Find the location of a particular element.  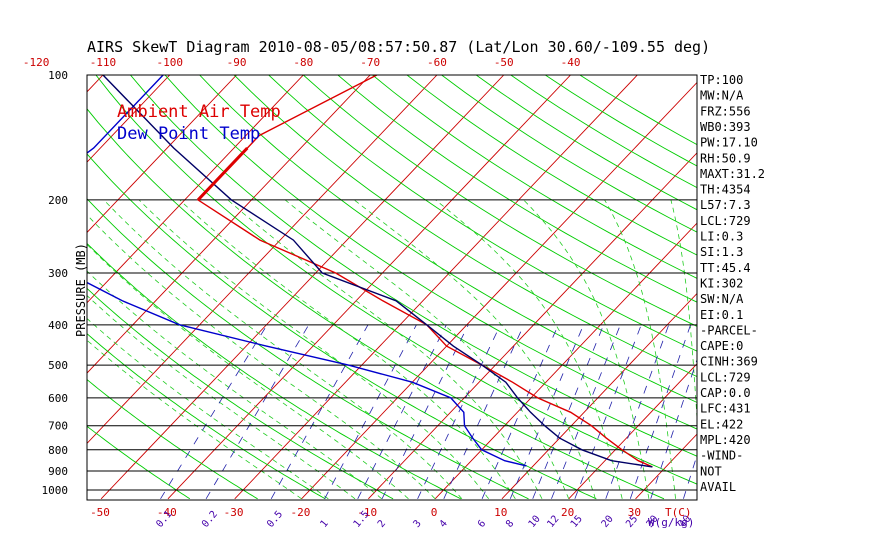

index-label: SW:N/A is located at coordinates (722, 299).